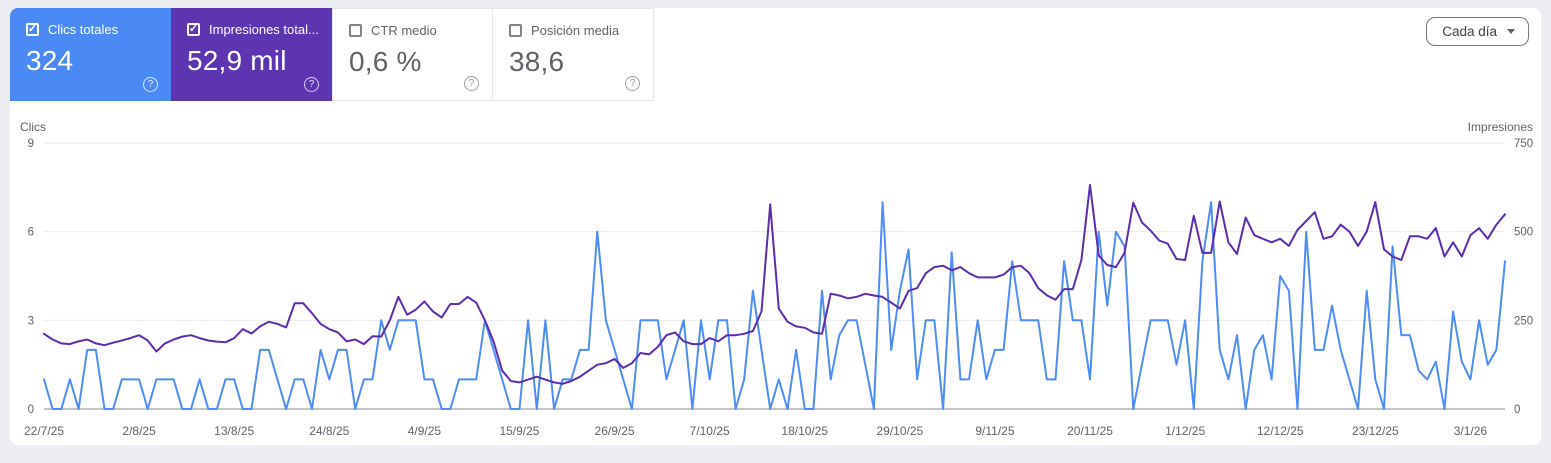  Describe the element at coordinates (804, 431) in the screenshot. I see `svg-text: 18/10/25` at that location.